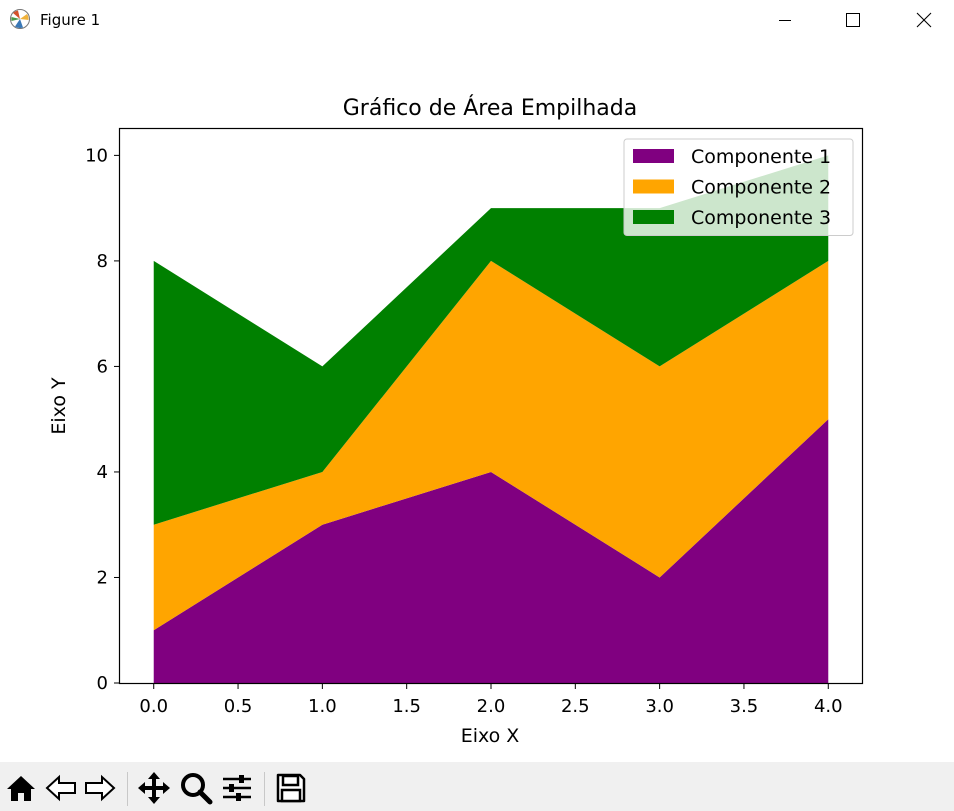 The image size is (954, 811). What do you see at coordinates (70, 20) in the screenshot?
I see `window-title: Figure 1` at bounding box center [70, 20].